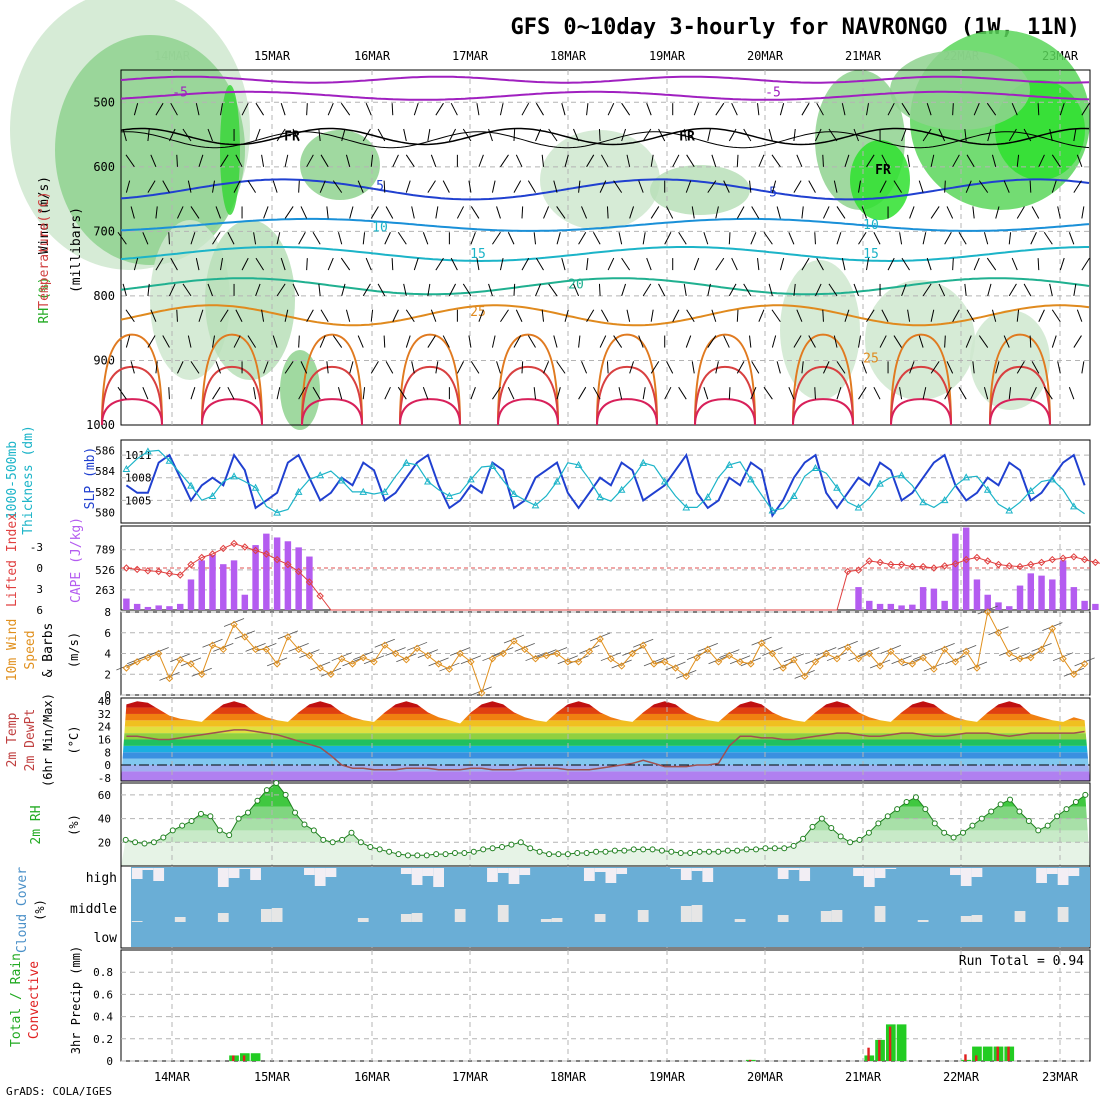 This screenshot has width=1100, height=1100. Describe the element at coordinates (105, 513) in the screenshot. I see `thickness-tick: 580` at that location.